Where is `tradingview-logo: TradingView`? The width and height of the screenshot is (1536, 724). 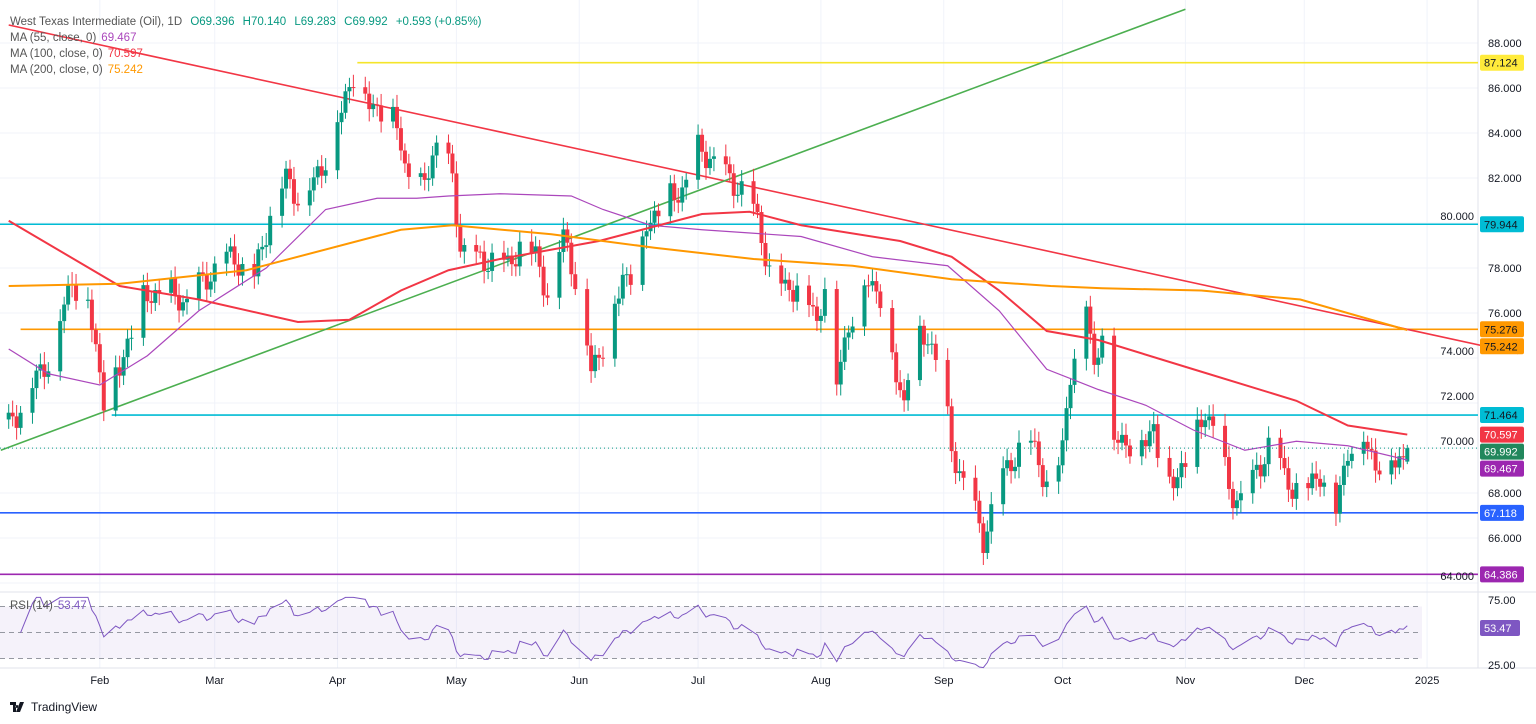 tradingview-logo: TradingView is located at coordinates (53, 707).